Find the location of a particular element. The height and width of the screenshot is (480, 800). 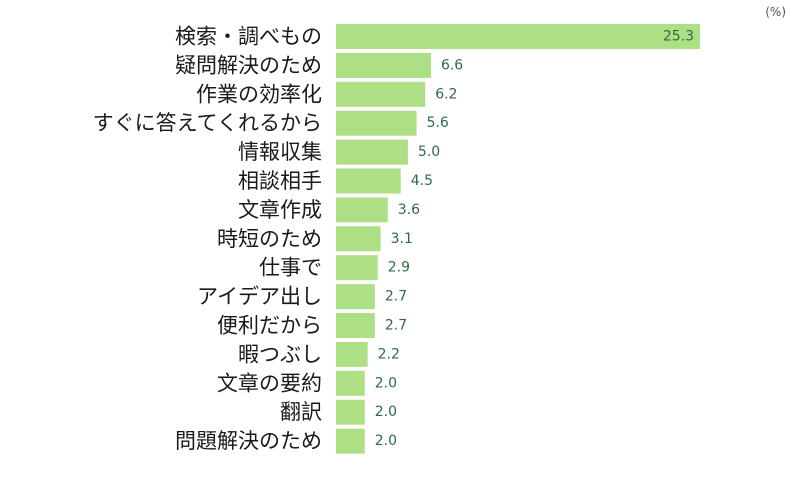

value-label: 6.2 is located at coordinates (446, 94).